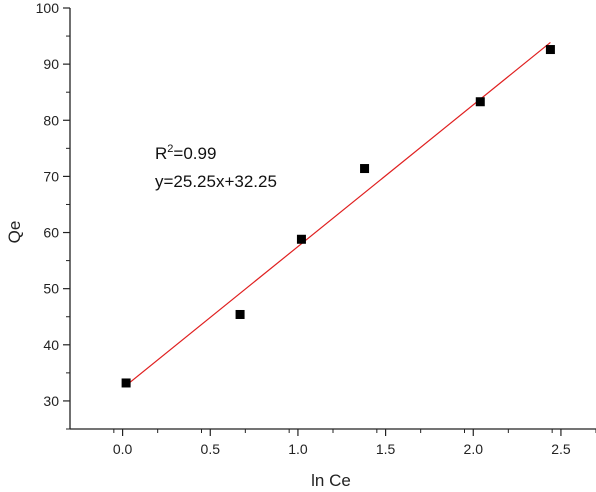 Image resolution: width=596 pixels, height=492 pixels. I want to click on r-squared-annotation: R2=0.99, so click(185, 153).